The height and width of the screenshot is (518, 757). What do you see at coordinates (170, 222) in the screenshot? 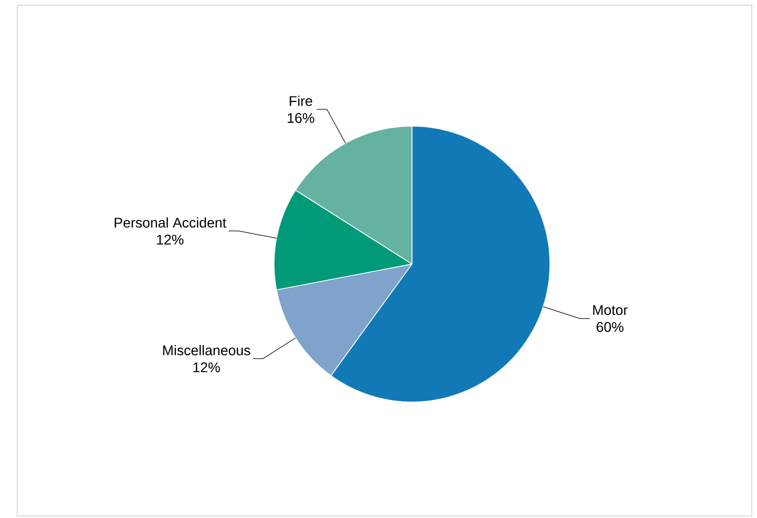
I see `slice-label: Personal Accident` at bounding box center [170, 222].